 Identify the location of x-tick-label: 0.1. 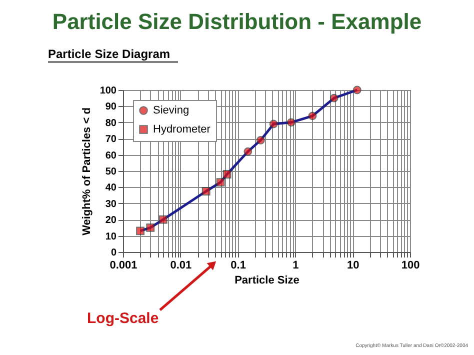
(238, 266).